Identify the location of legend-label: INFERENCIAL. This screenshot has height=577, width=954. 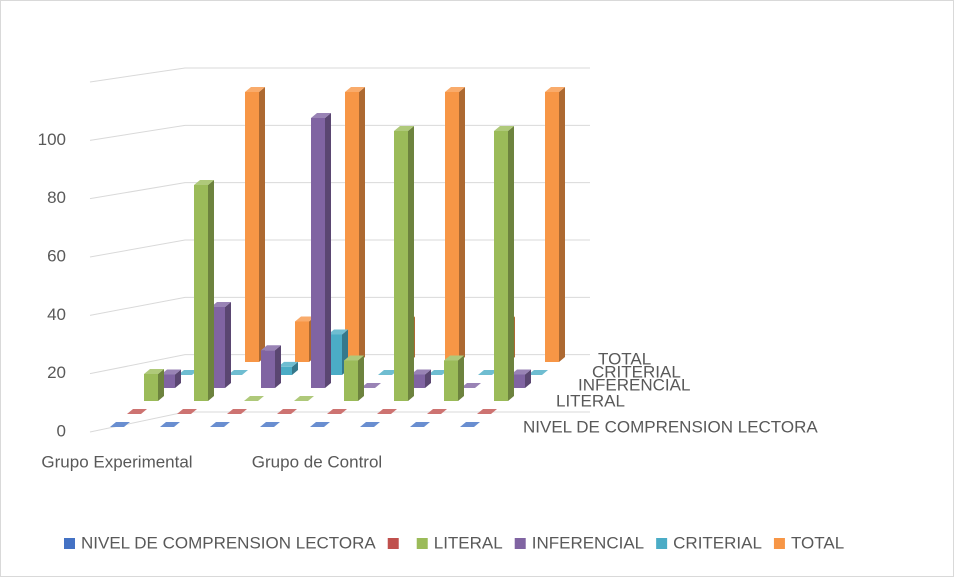
(588, 542).